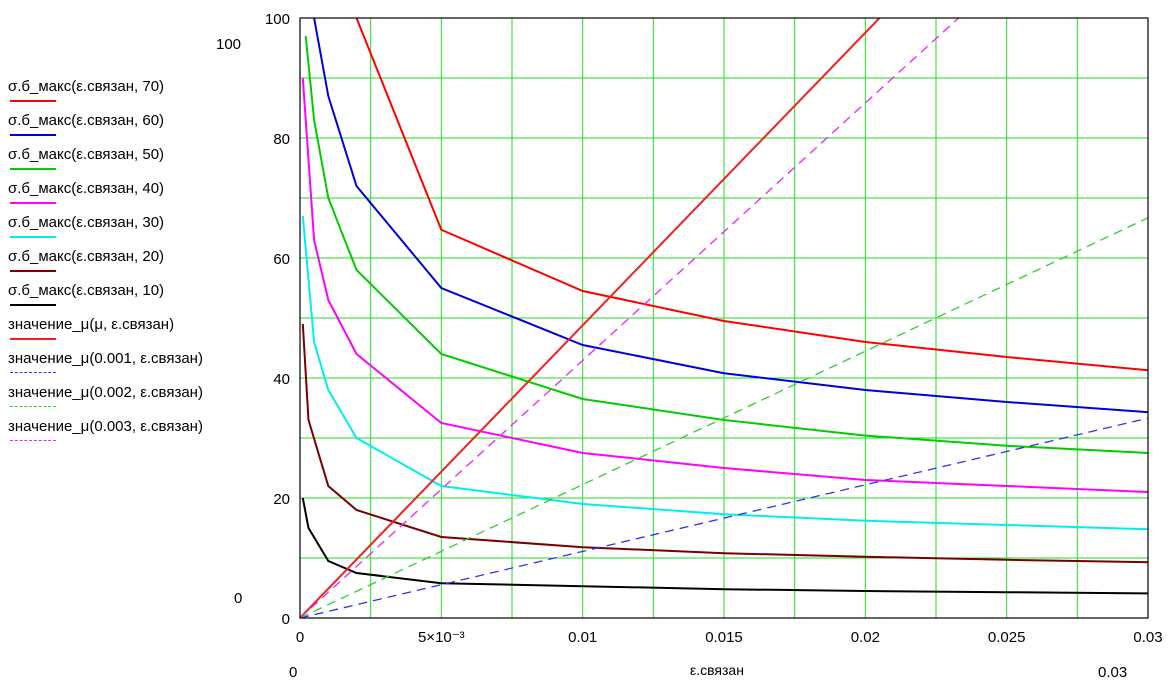  Describe the element at coordinates (86, 154) in the screenshot. I see `legend-label: σ.б_макс(ε.связан, 50)` at that location.